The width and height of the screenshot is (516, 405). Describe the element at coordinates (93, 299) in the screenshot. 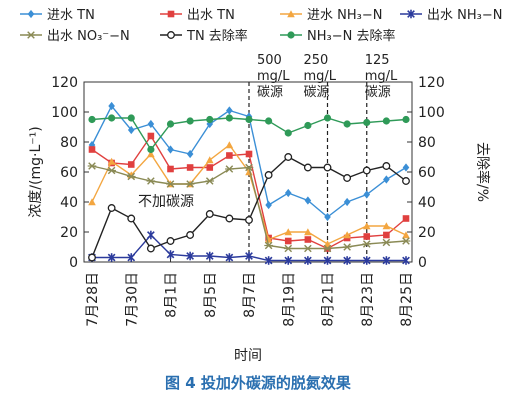

I see `x-tick-label: 7月28日` at that location.